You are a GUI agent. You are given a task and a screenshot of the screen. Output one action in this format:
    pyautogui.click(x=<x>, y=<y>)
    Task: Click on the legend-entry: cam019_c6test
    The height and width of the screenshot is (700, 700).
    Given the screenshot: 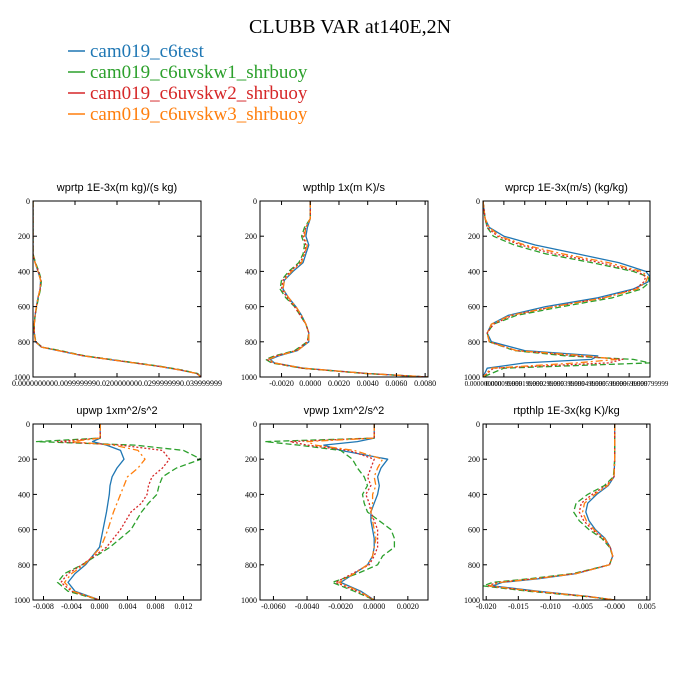 What is the action you would take?
    pyautogui.click(x=136, y=51)
    